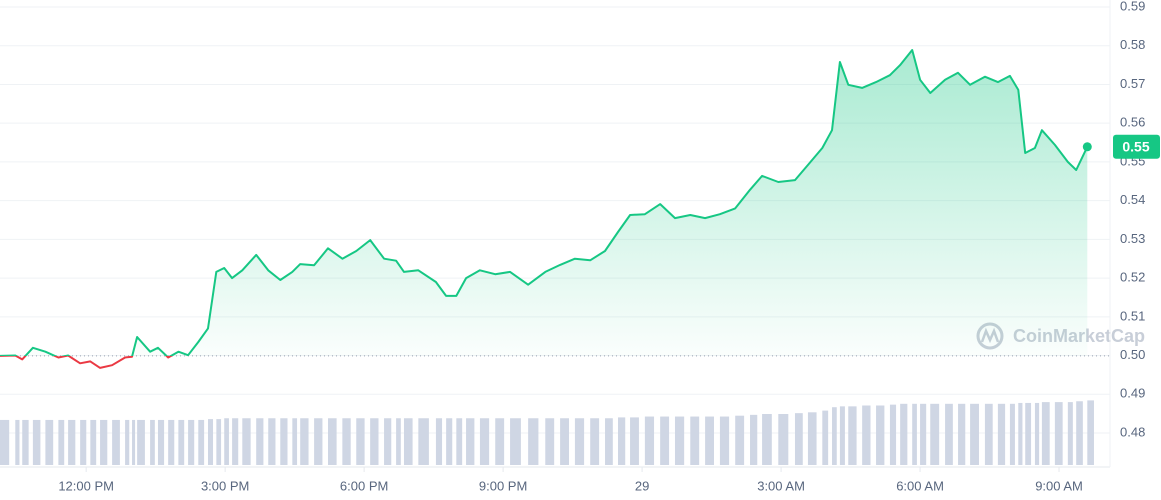 The width and height of the screenshot is (1161, 500). I want to click on x-tick-label: 29, so click(642, 485).